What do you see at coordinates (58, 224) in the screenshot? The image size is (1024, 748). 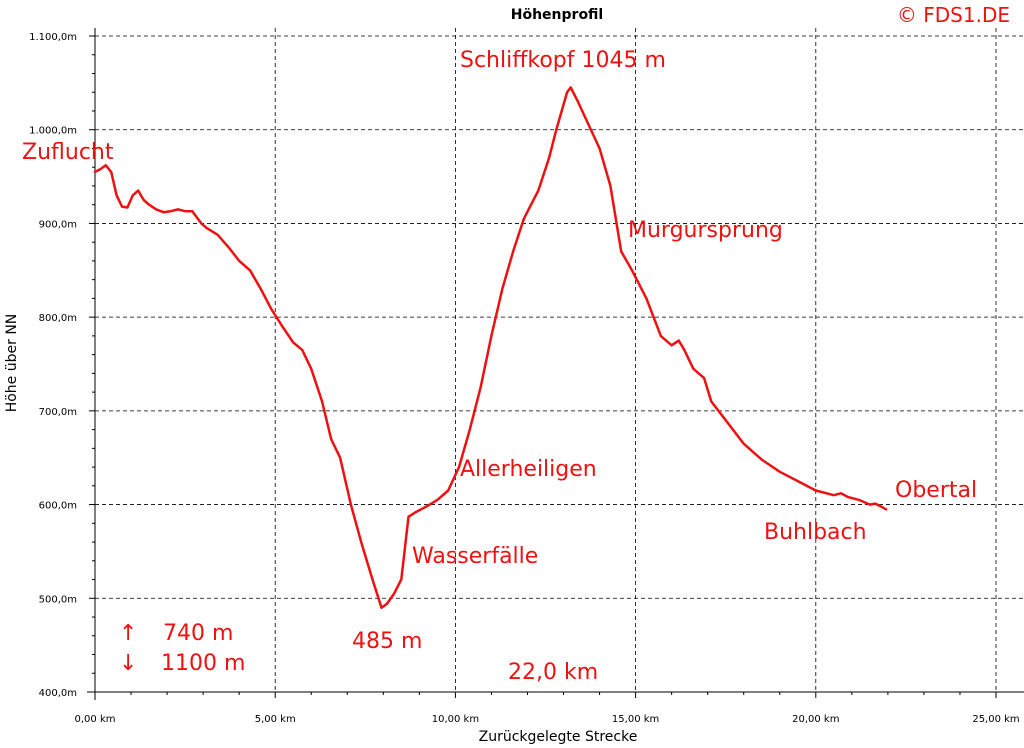 I see `y-tick-label: 900,0m` at bounding box center [58, 224].